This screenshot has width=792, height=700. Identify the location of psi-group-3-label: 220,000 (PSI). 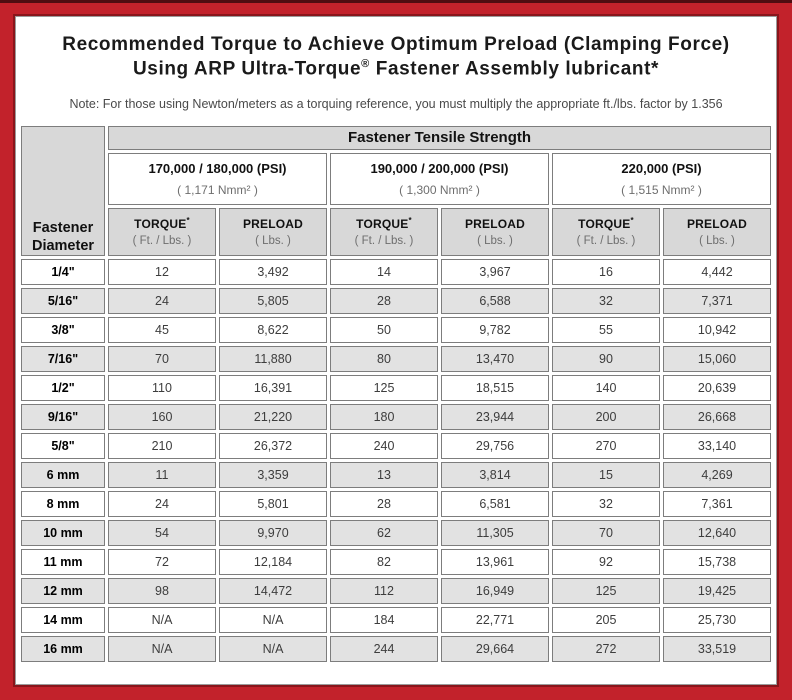
(661, 168).